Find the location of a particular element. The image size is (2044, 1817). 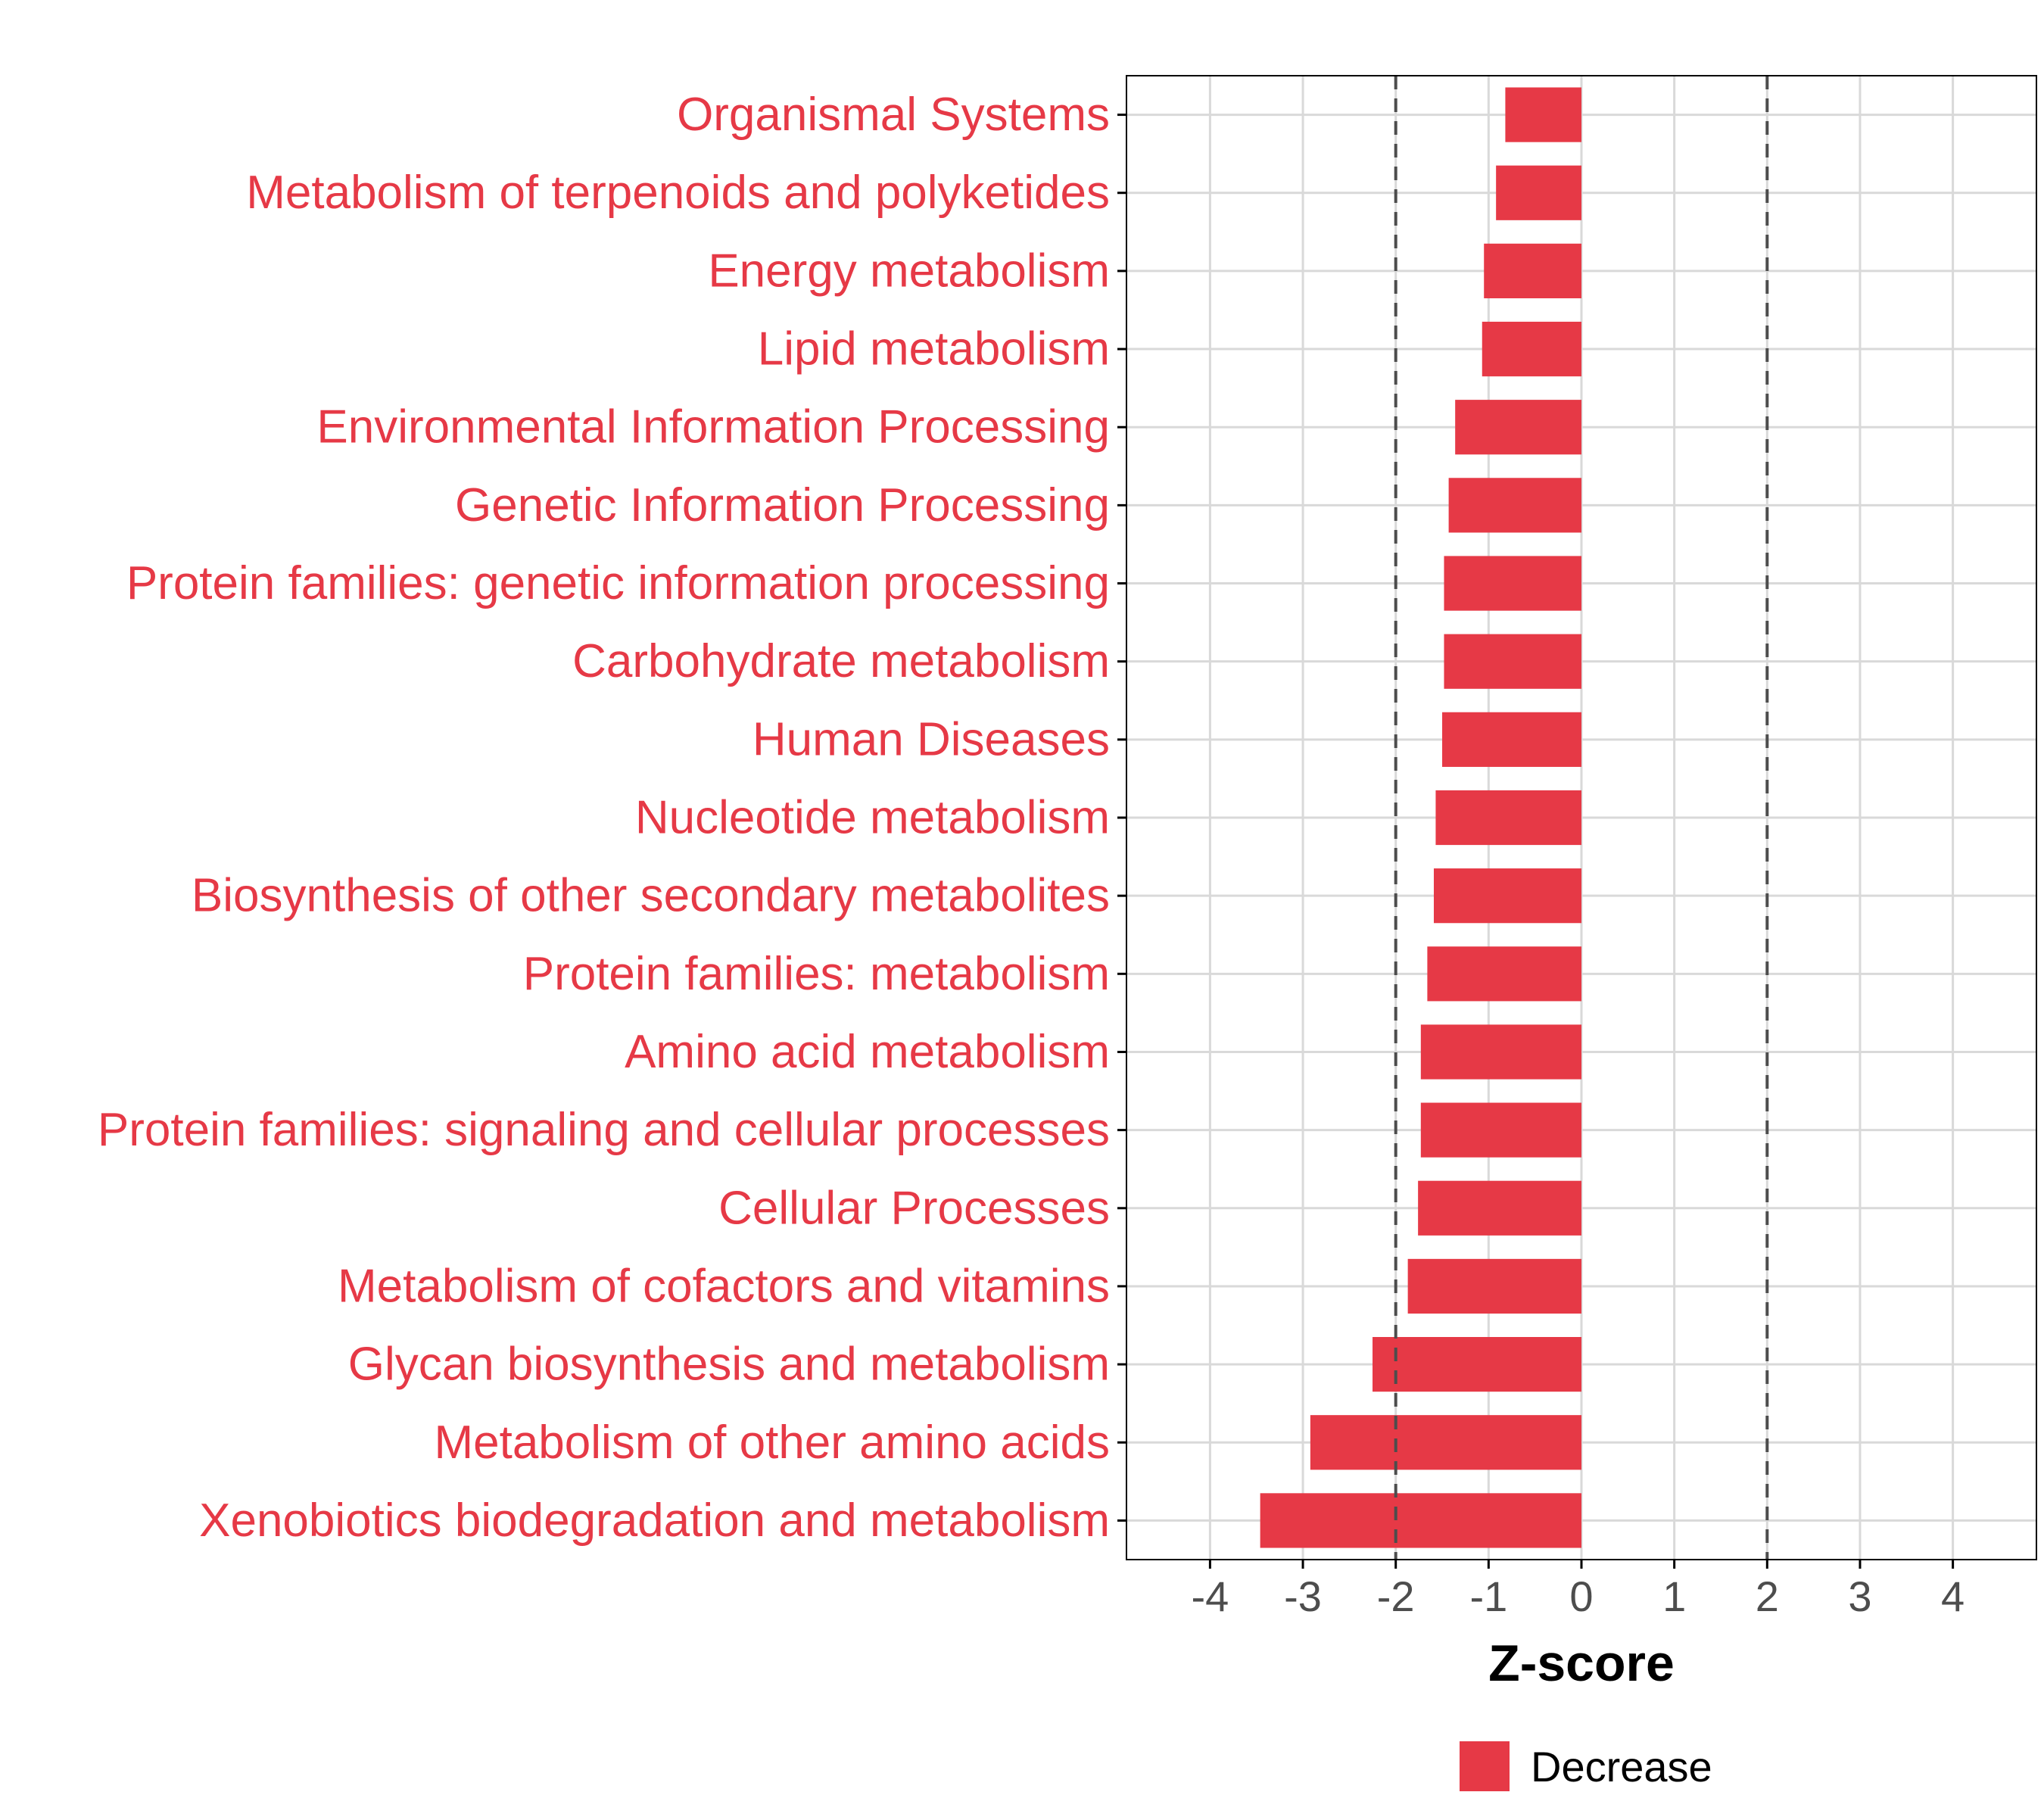

category-label-7: Carbohydrate metabolism is located at coordinates (841, 661).